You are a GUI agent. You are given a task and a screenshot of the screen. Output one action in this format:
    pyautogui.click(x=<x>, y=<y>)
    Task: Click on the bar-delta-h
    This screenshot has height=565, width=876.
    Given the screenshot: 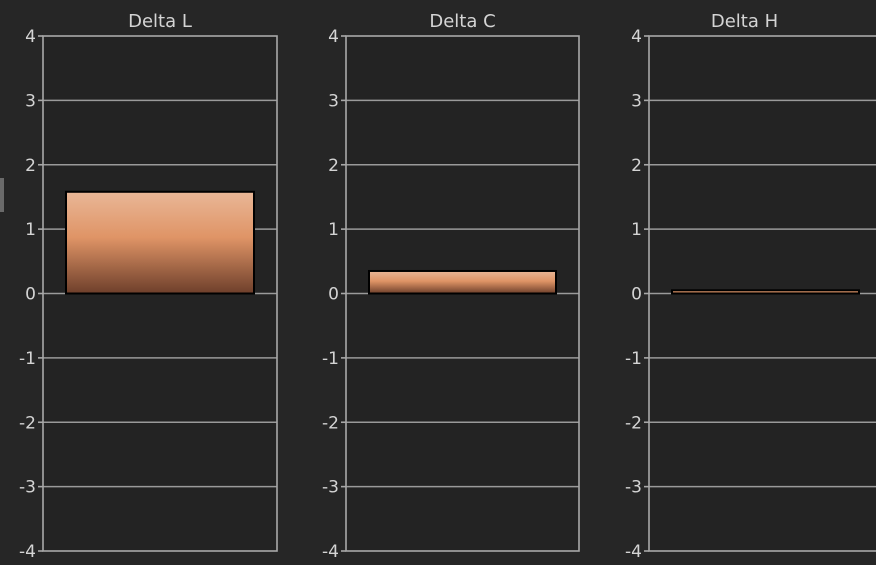 What is the action you would take?
    pyautogui.click(x=765, y=292)
    